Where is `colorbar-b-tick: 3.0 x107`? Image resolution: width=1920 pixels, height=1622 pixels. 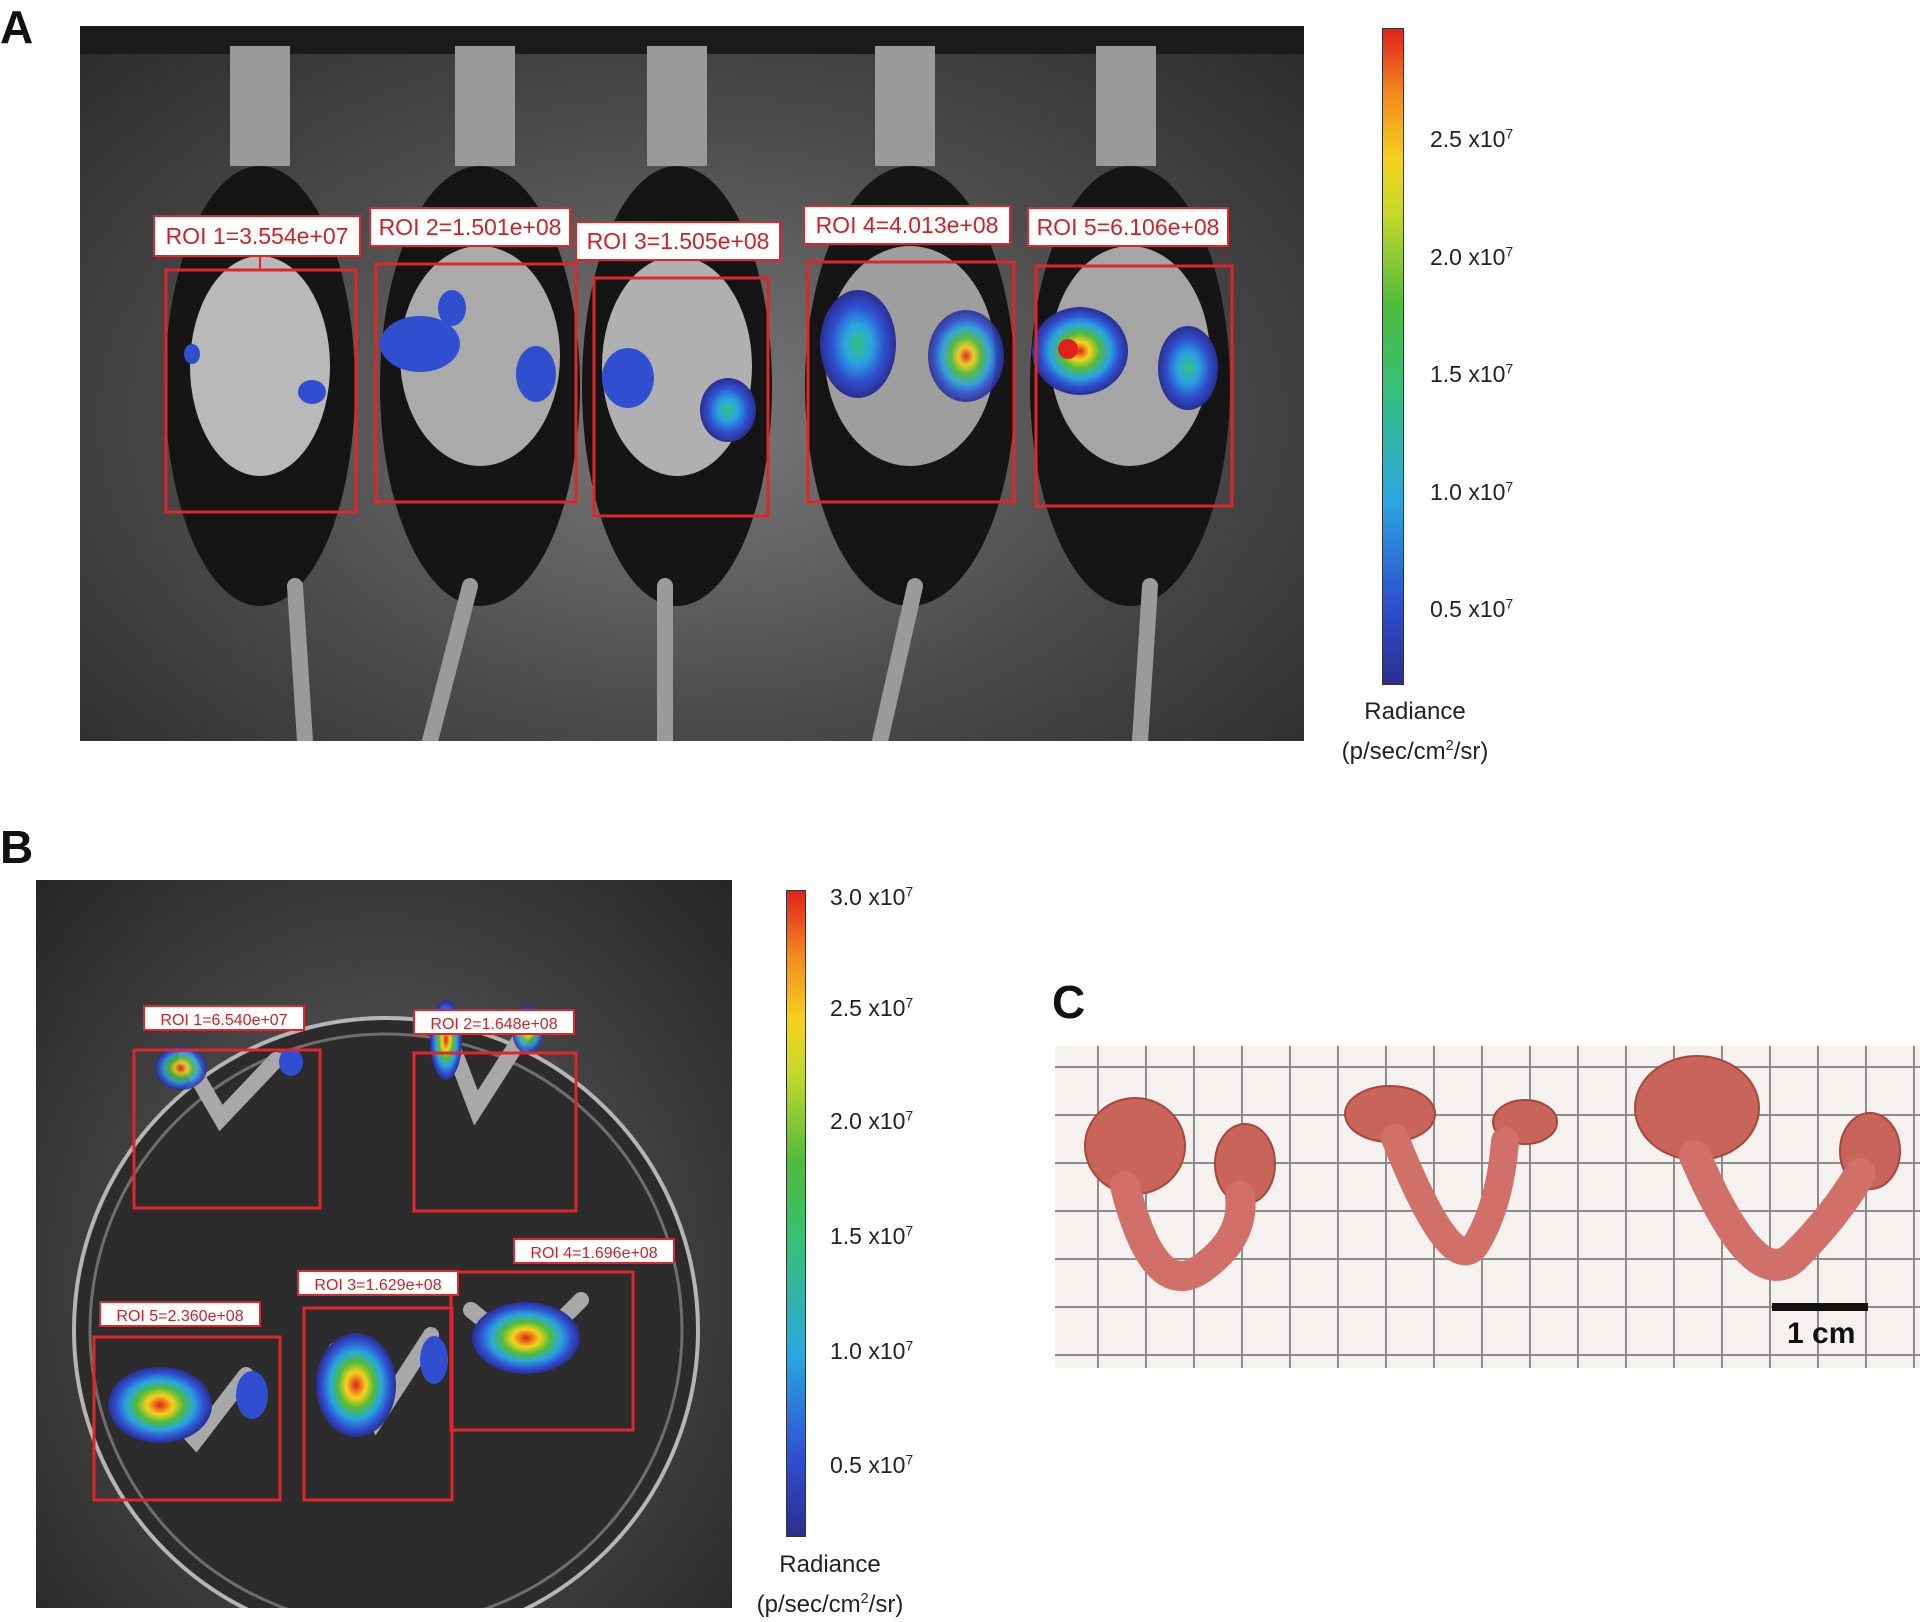
colorbar-b-tick: 3.0 x107 is located at coordinates (872, 897).